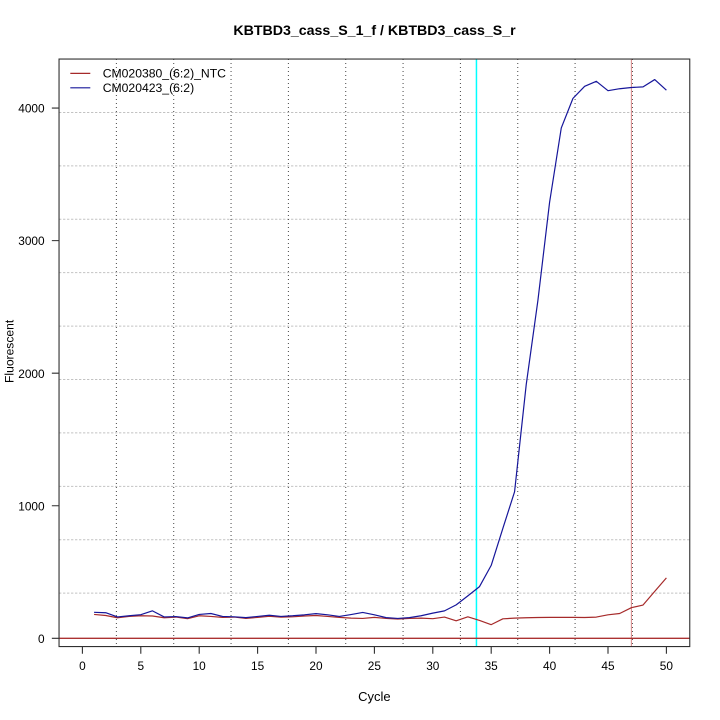  I want to click on svg-text: 2000, so click(31, 374).